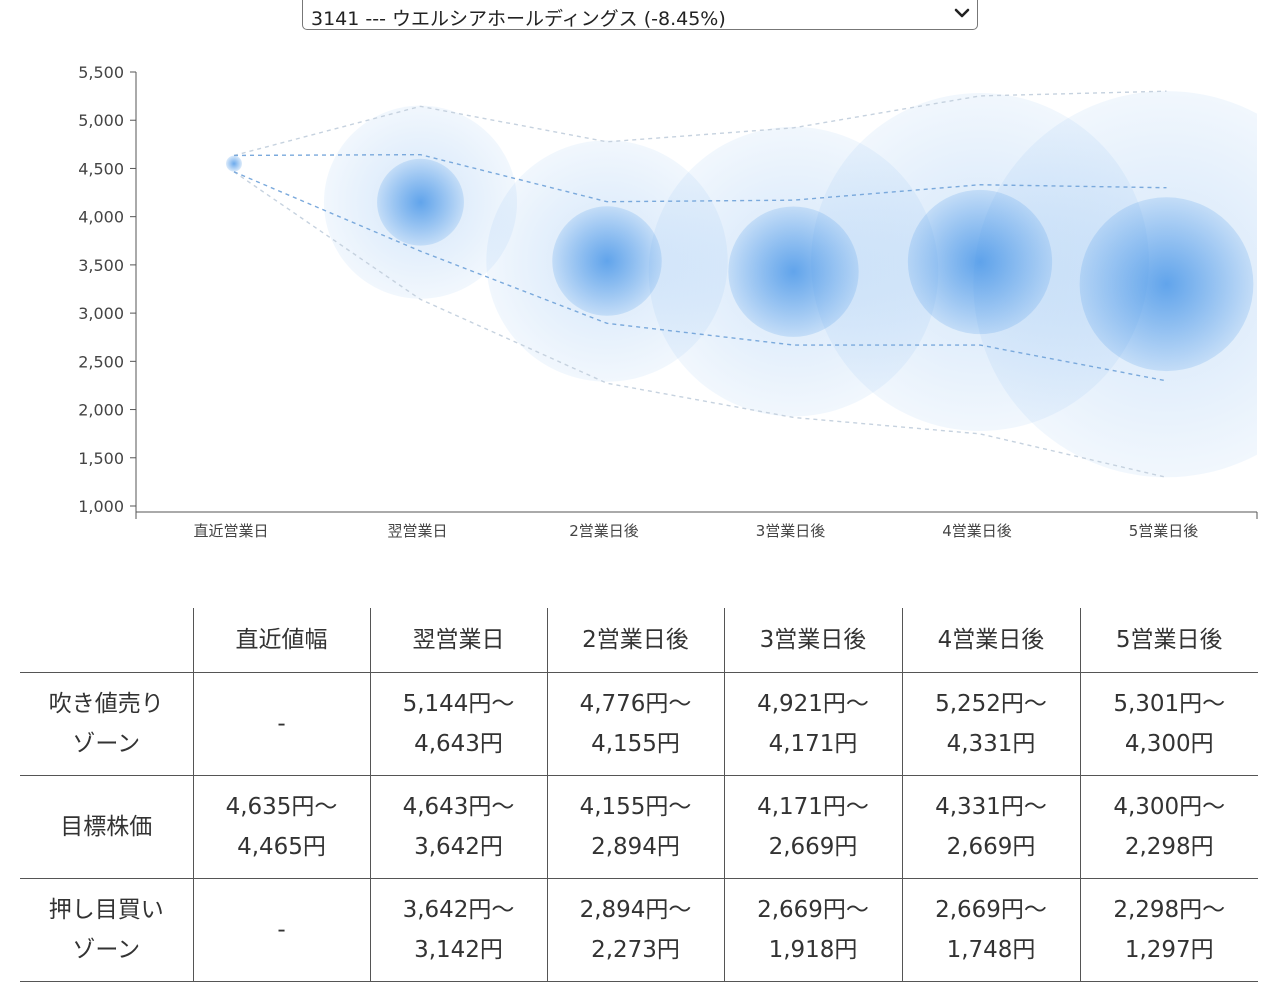  I want to click on table-cell: 4,155円〜 2,894円, so click(635, 827).